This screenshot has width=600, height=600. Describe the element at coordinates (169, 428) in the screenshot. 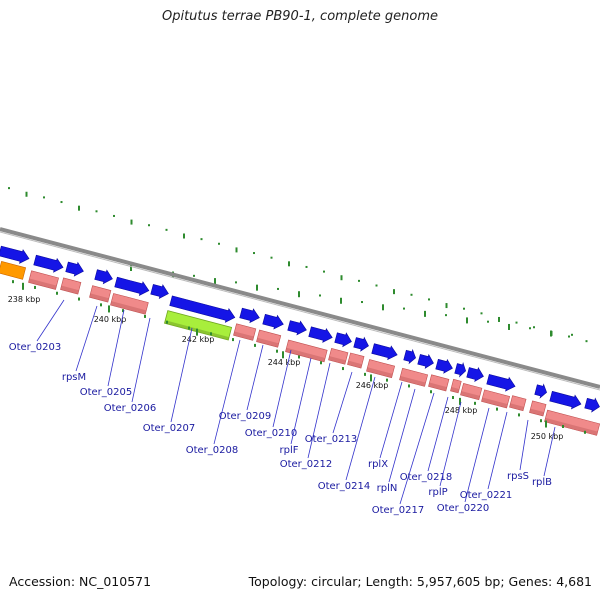

I see `gene-label: Oter_0207` at that location.